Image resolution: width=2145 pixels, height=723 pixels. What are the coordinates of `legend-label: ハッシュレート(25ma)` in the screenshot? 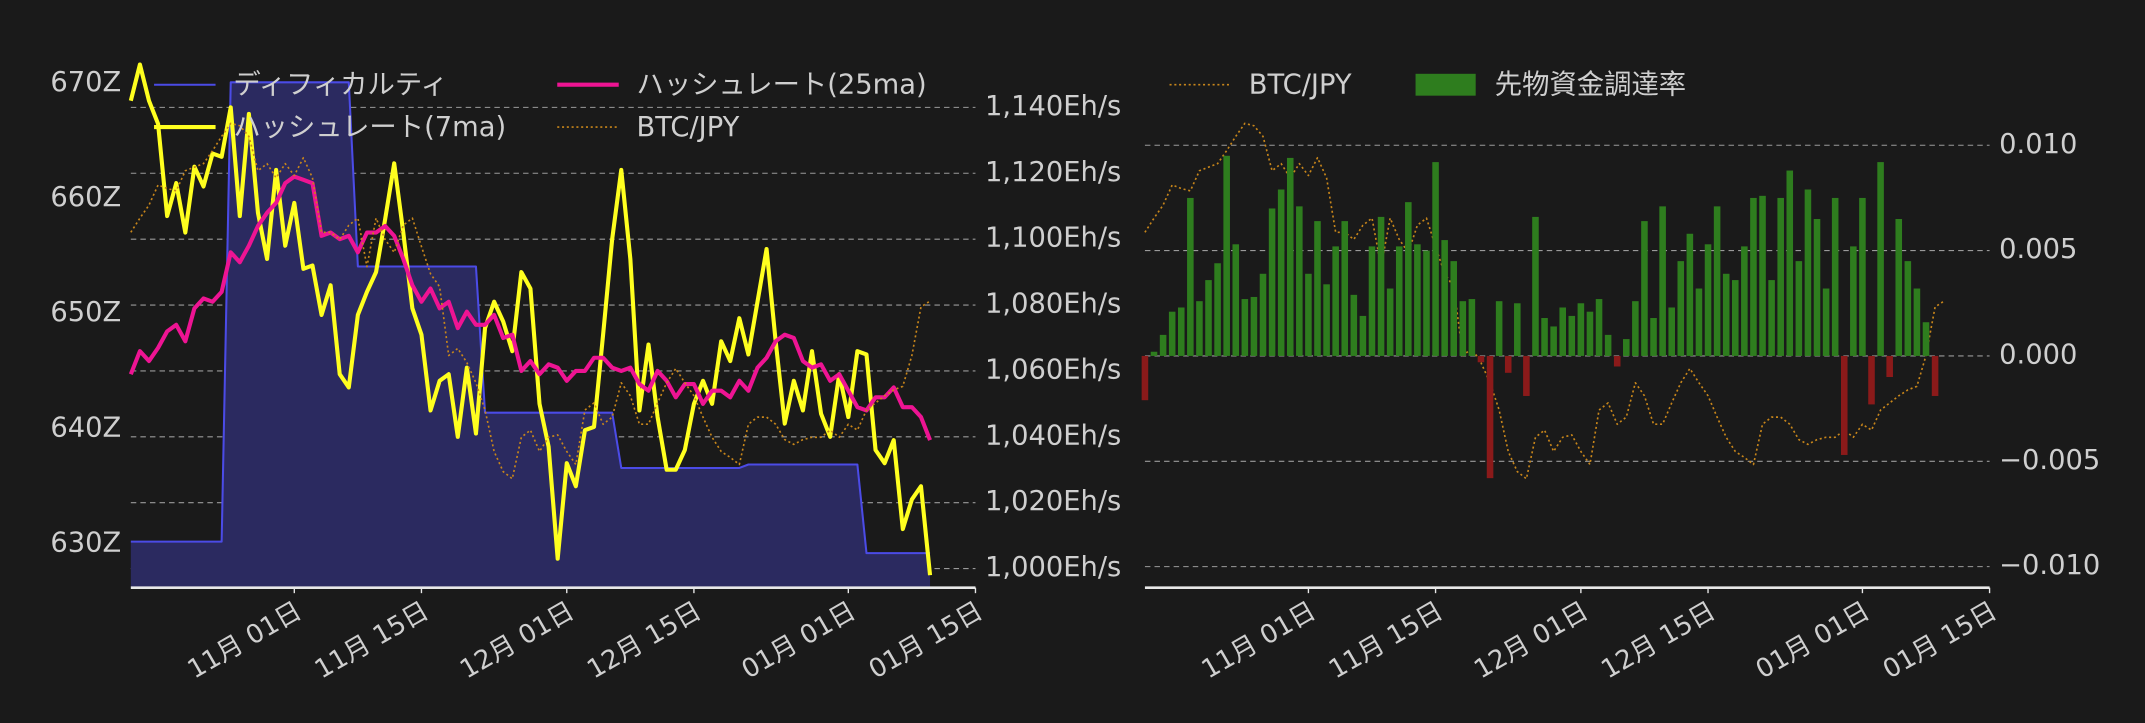 It's located at (782, 85).